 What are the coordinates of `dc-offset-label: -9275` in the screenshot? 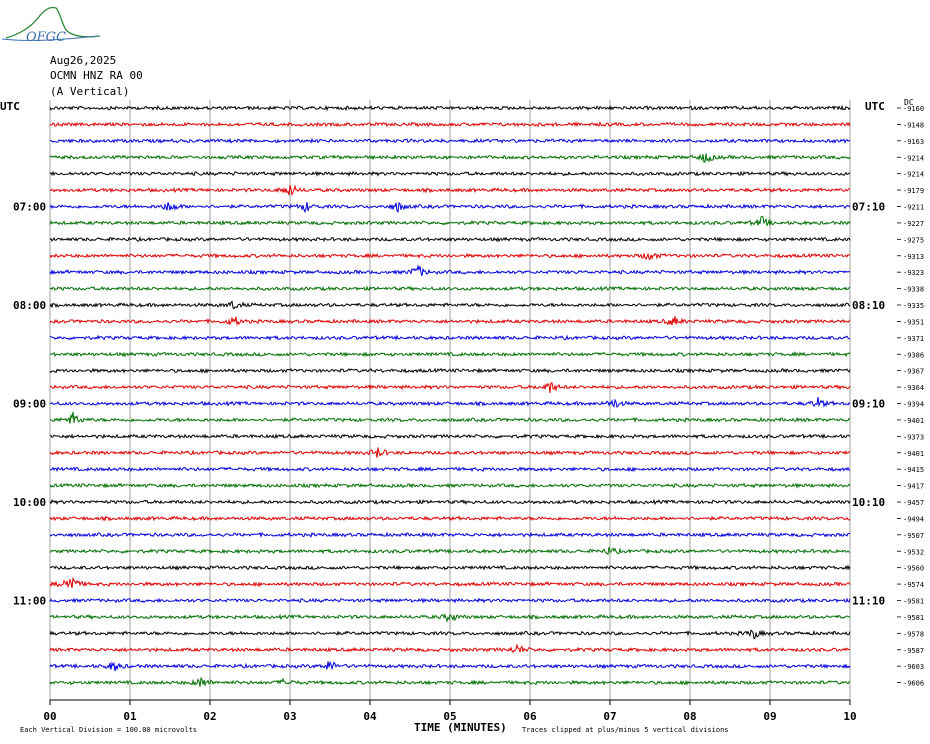 It's located at (913, 240).